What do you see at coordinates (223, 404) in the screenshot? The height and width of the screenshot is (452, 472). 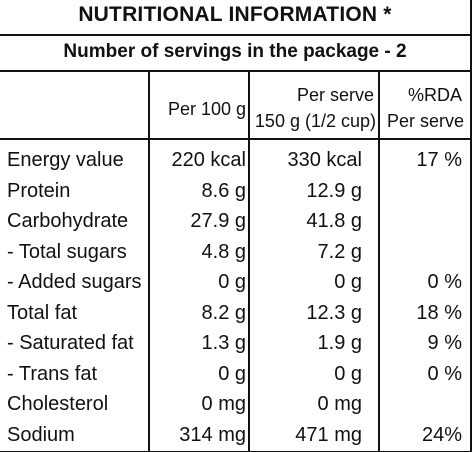 I see `value-per-100g: 0 mg` at bounding box center [223, 404].